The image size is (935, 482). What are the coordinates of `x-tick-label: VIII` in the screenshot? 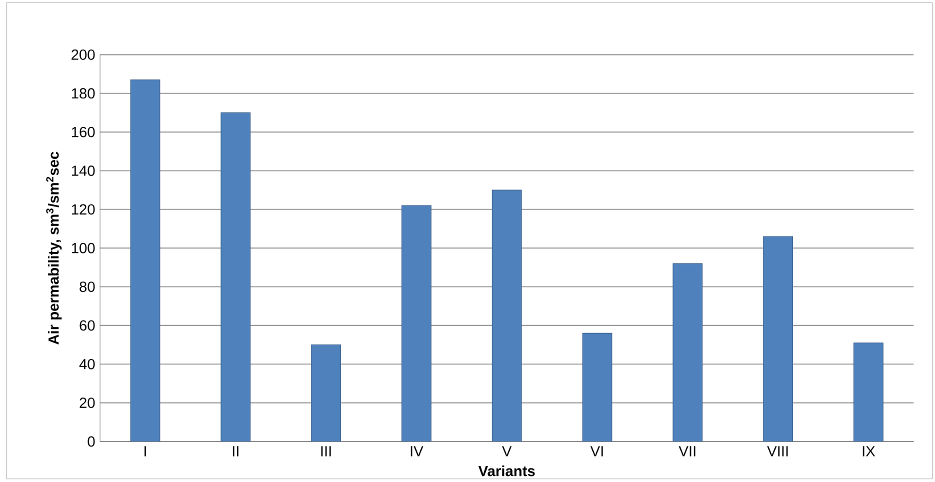 It's located at (777, 451).